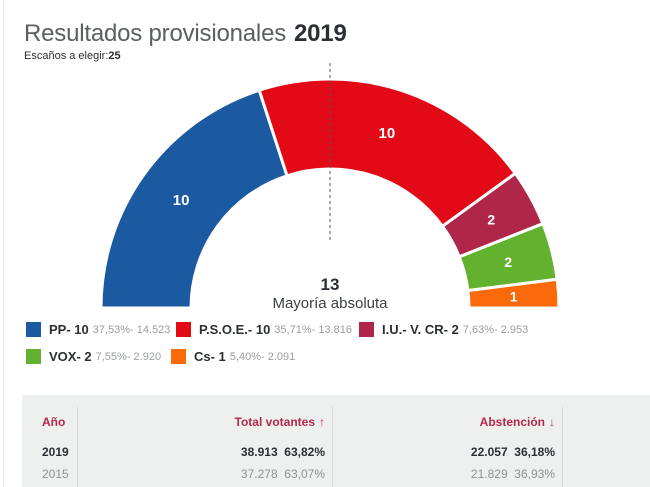  I want to click on legend-item-psoe: P.S.O.E.- 10 35,71%- 13.816, so click(264, 329).